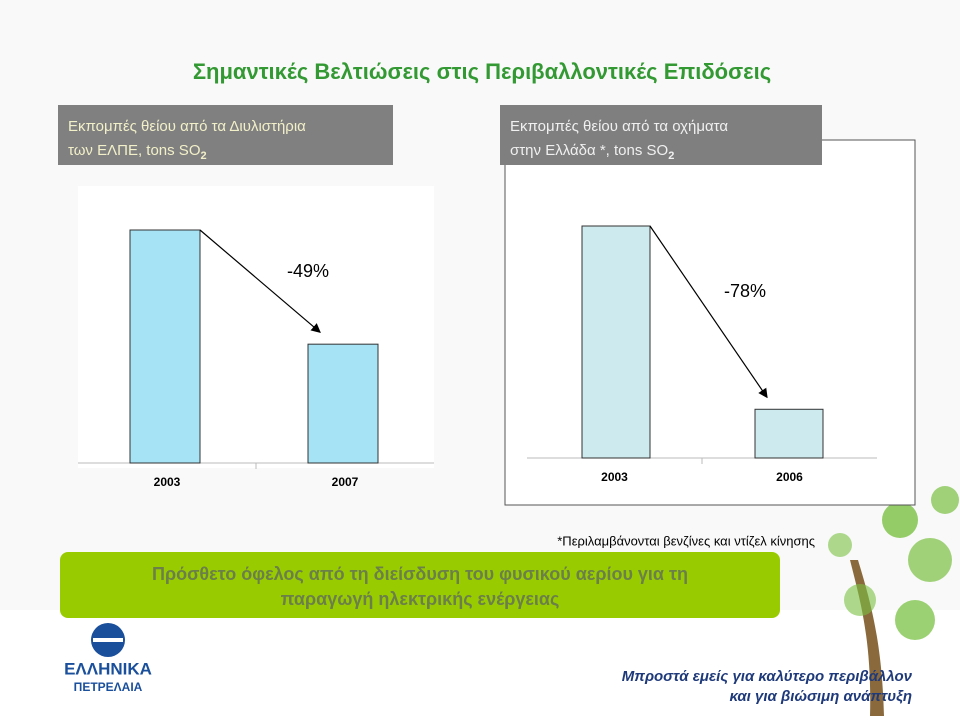  I want to click on subtitle-text: στην Ελλάδα *, tons SO, so click(589, 150).